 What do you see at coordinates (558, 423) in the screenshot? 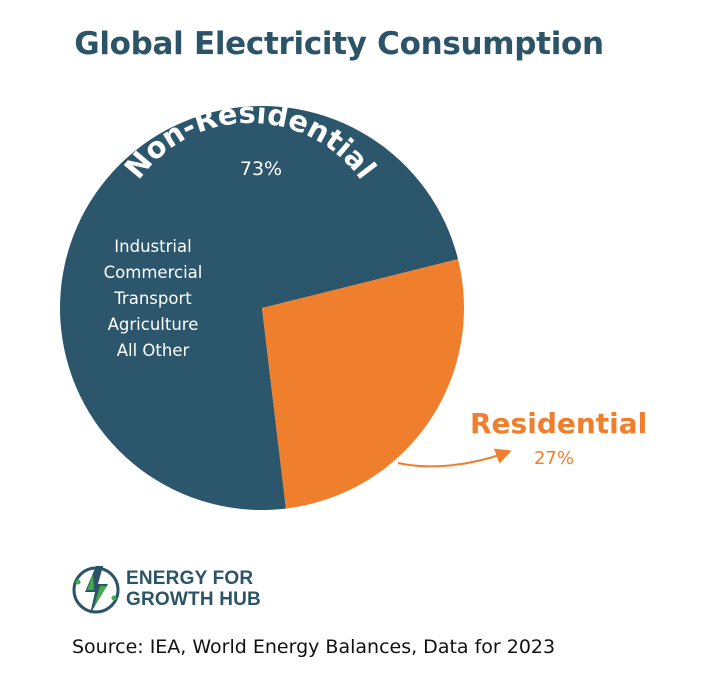
I see `residential-label: Residential` at bounding box center [558, 423].